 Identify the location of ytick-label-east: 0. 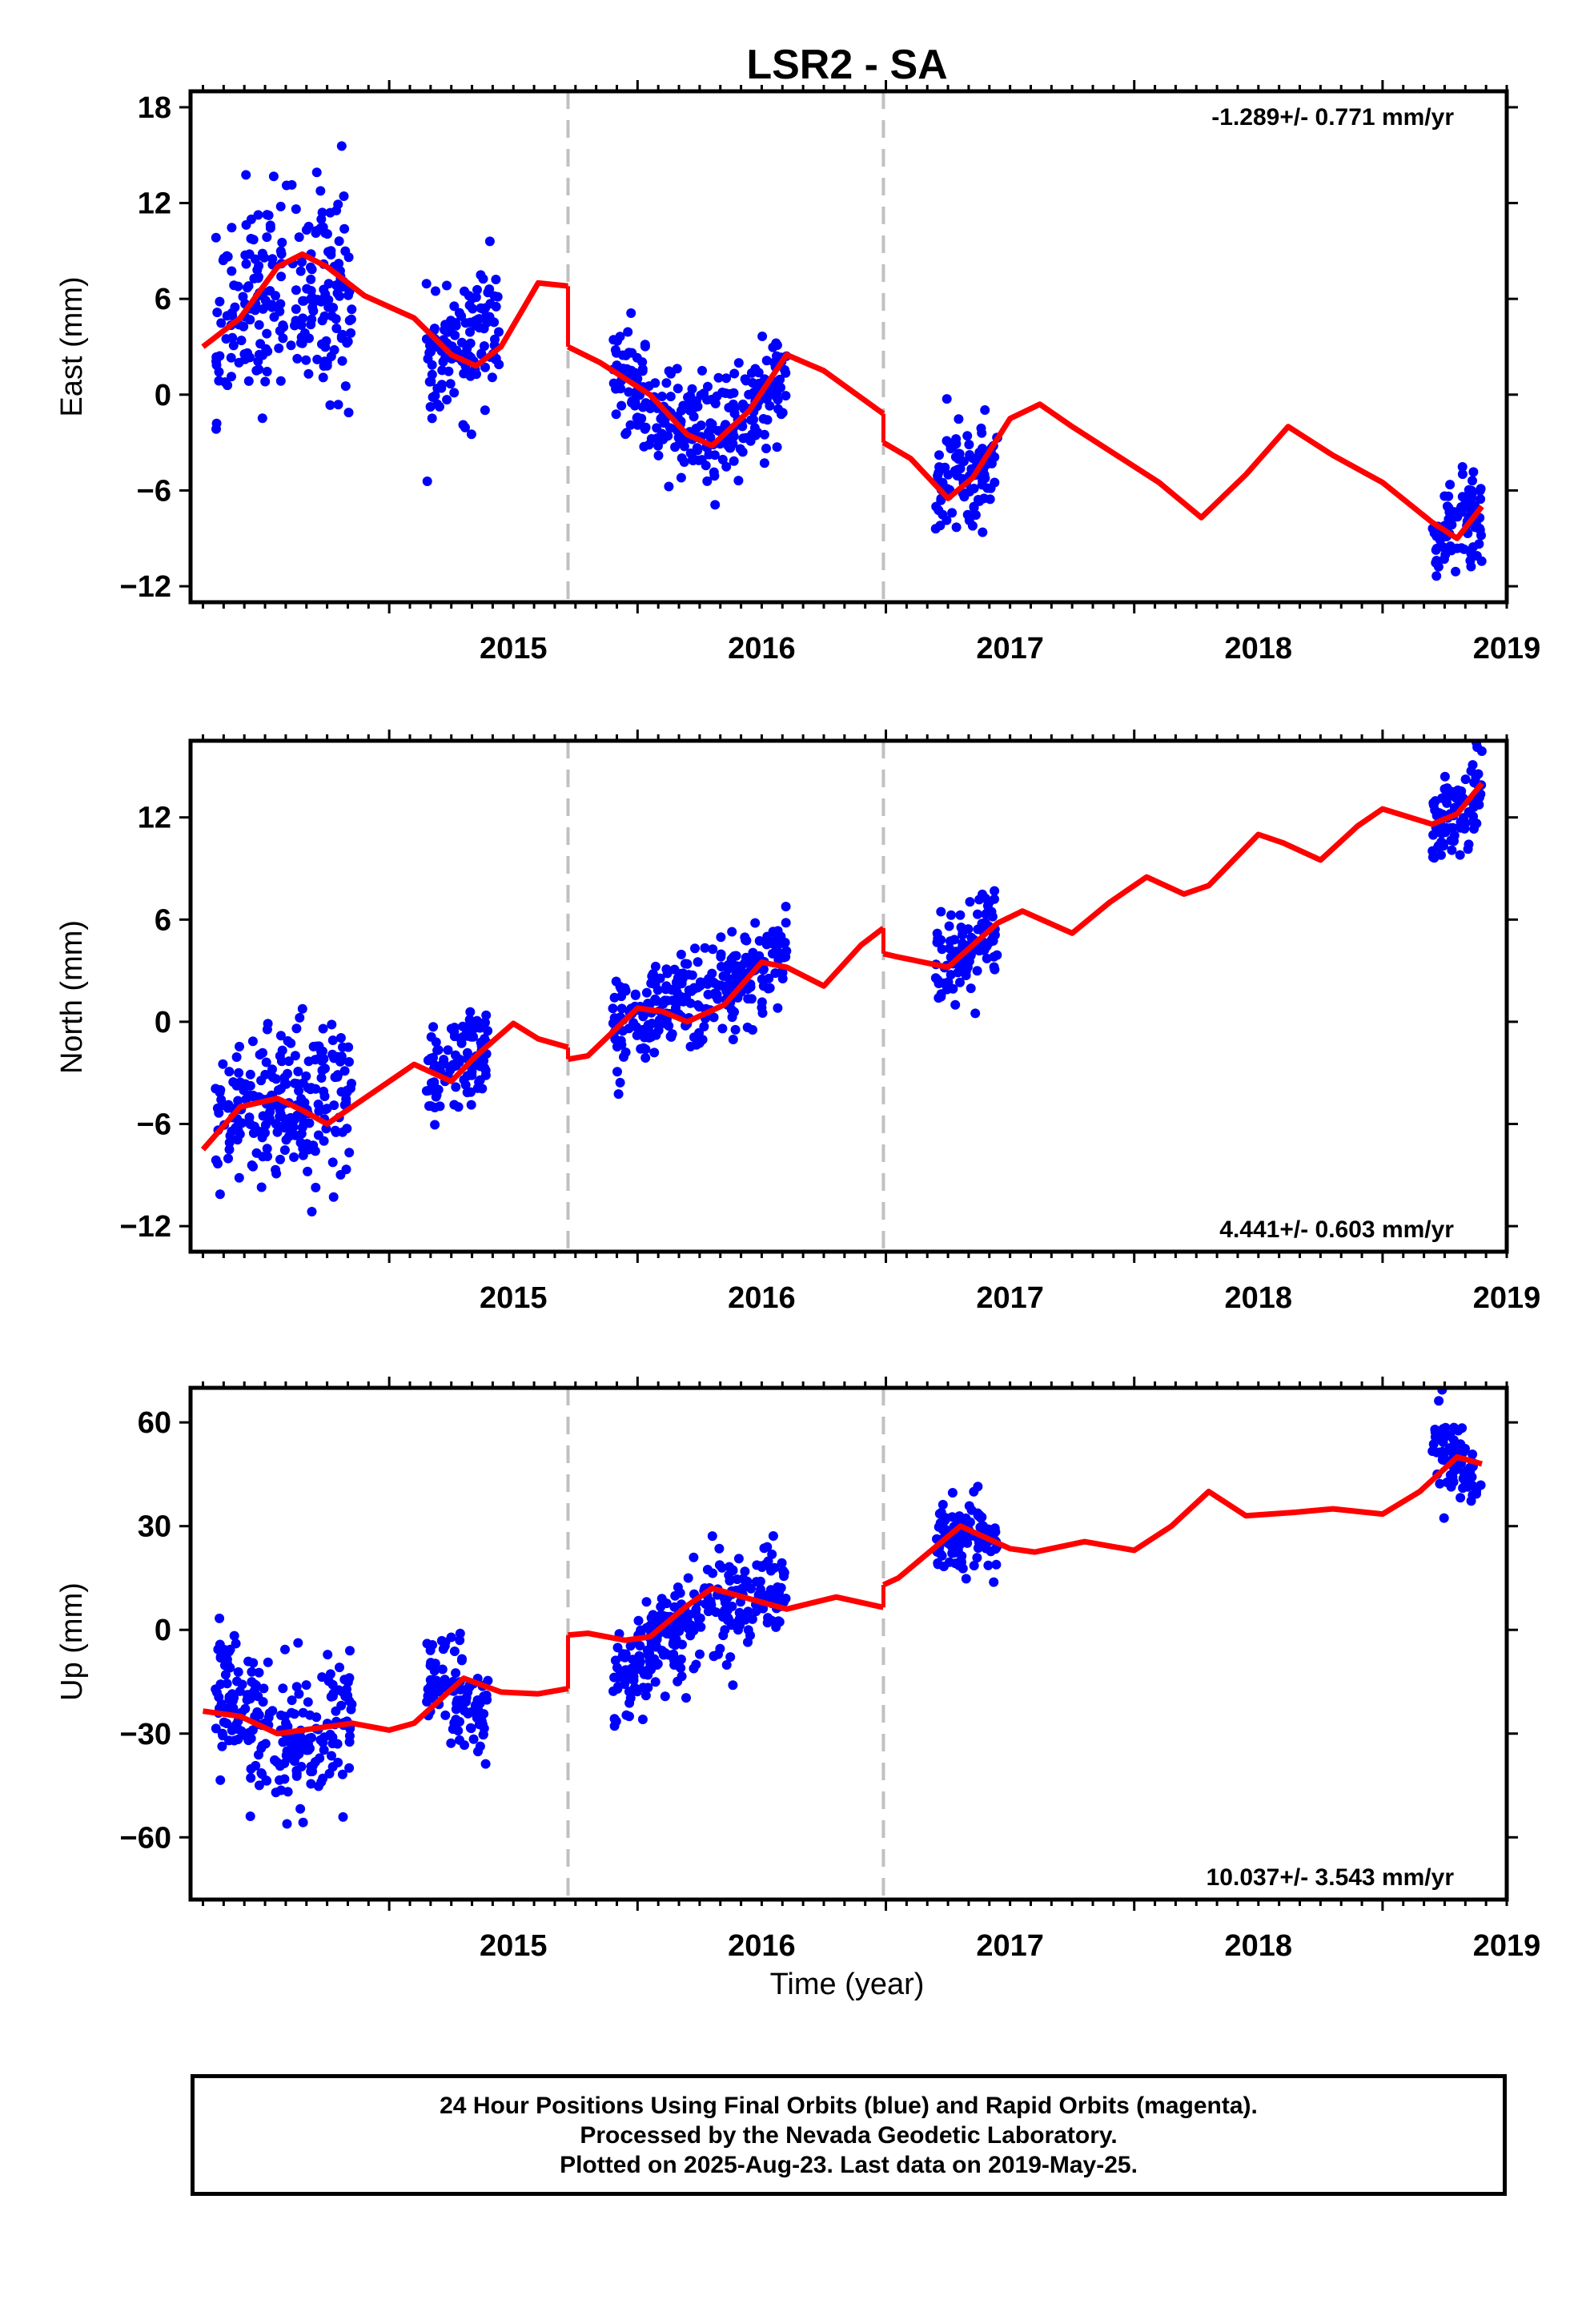
(163, 395).